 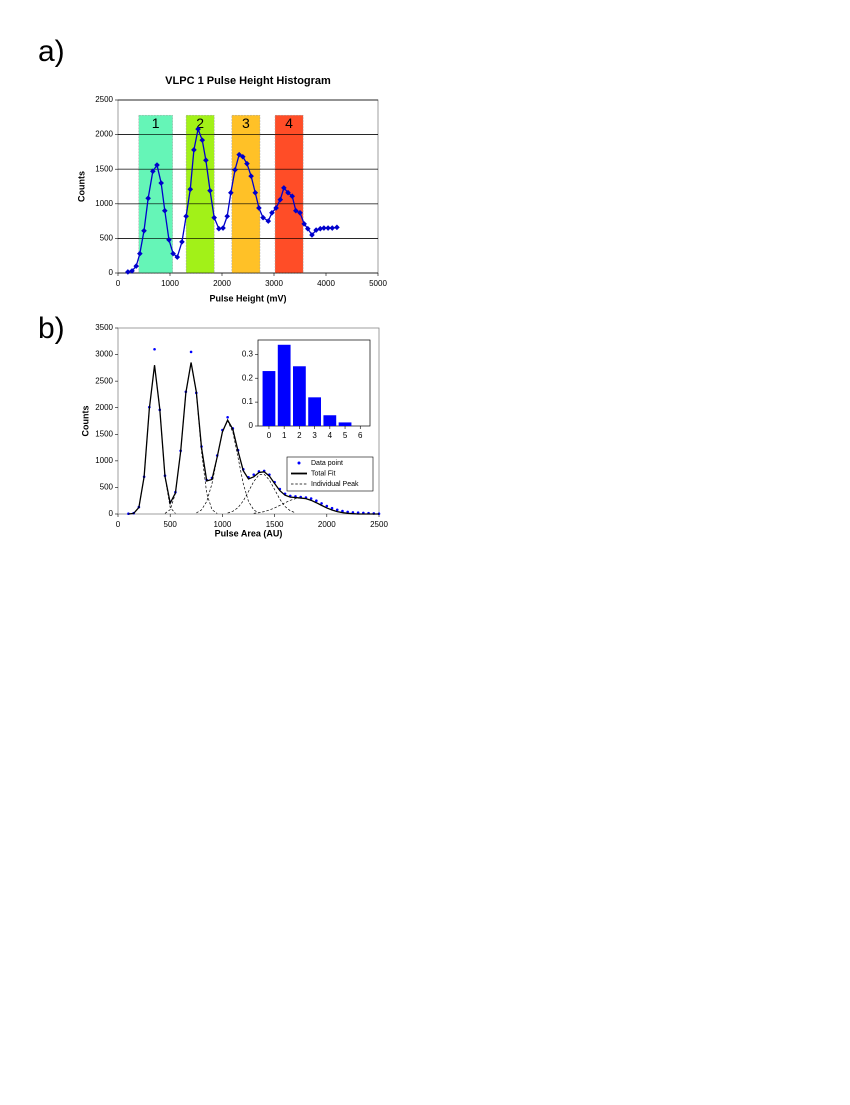 What do you see at coordinates (51, 51) in the screenshot?
I see `panel-label: a)` at bounding box center [51, 51].